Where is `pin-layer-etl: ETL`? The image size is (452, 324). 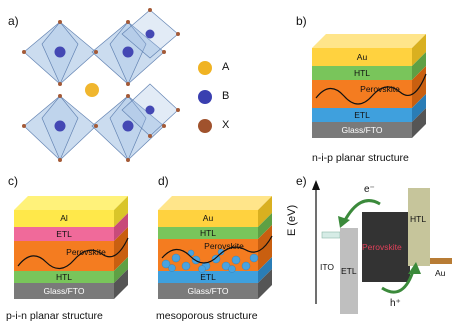 pin-layer-etl: ETL is located at coordinates (64, 234).